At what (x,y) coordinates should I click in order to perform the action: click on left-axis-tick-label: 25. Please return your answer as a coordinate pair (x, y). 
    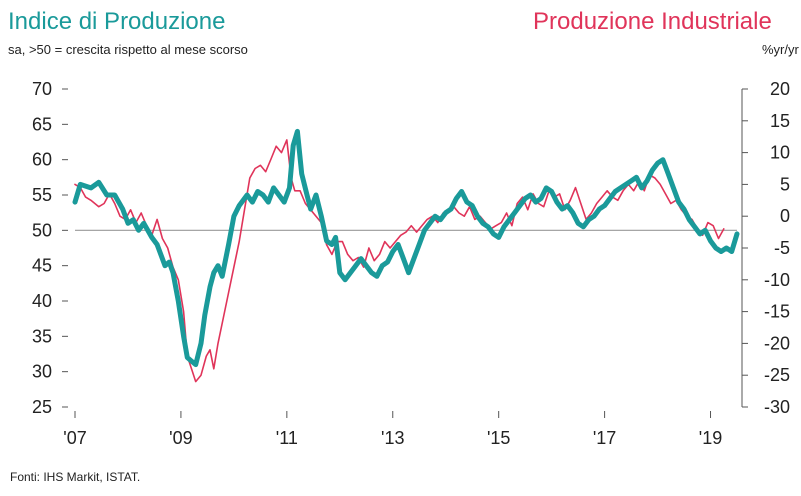
    Looking at the image, I should click on (42, 407).